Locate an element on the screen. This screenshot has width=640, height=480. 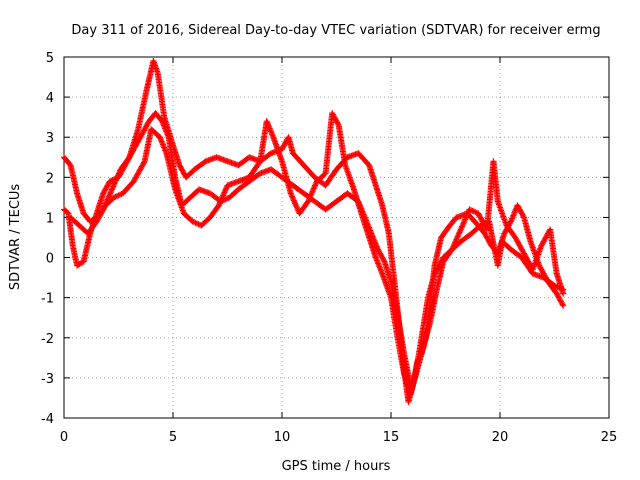
x-tick-label: 20 is located at coordinates (500, 437).